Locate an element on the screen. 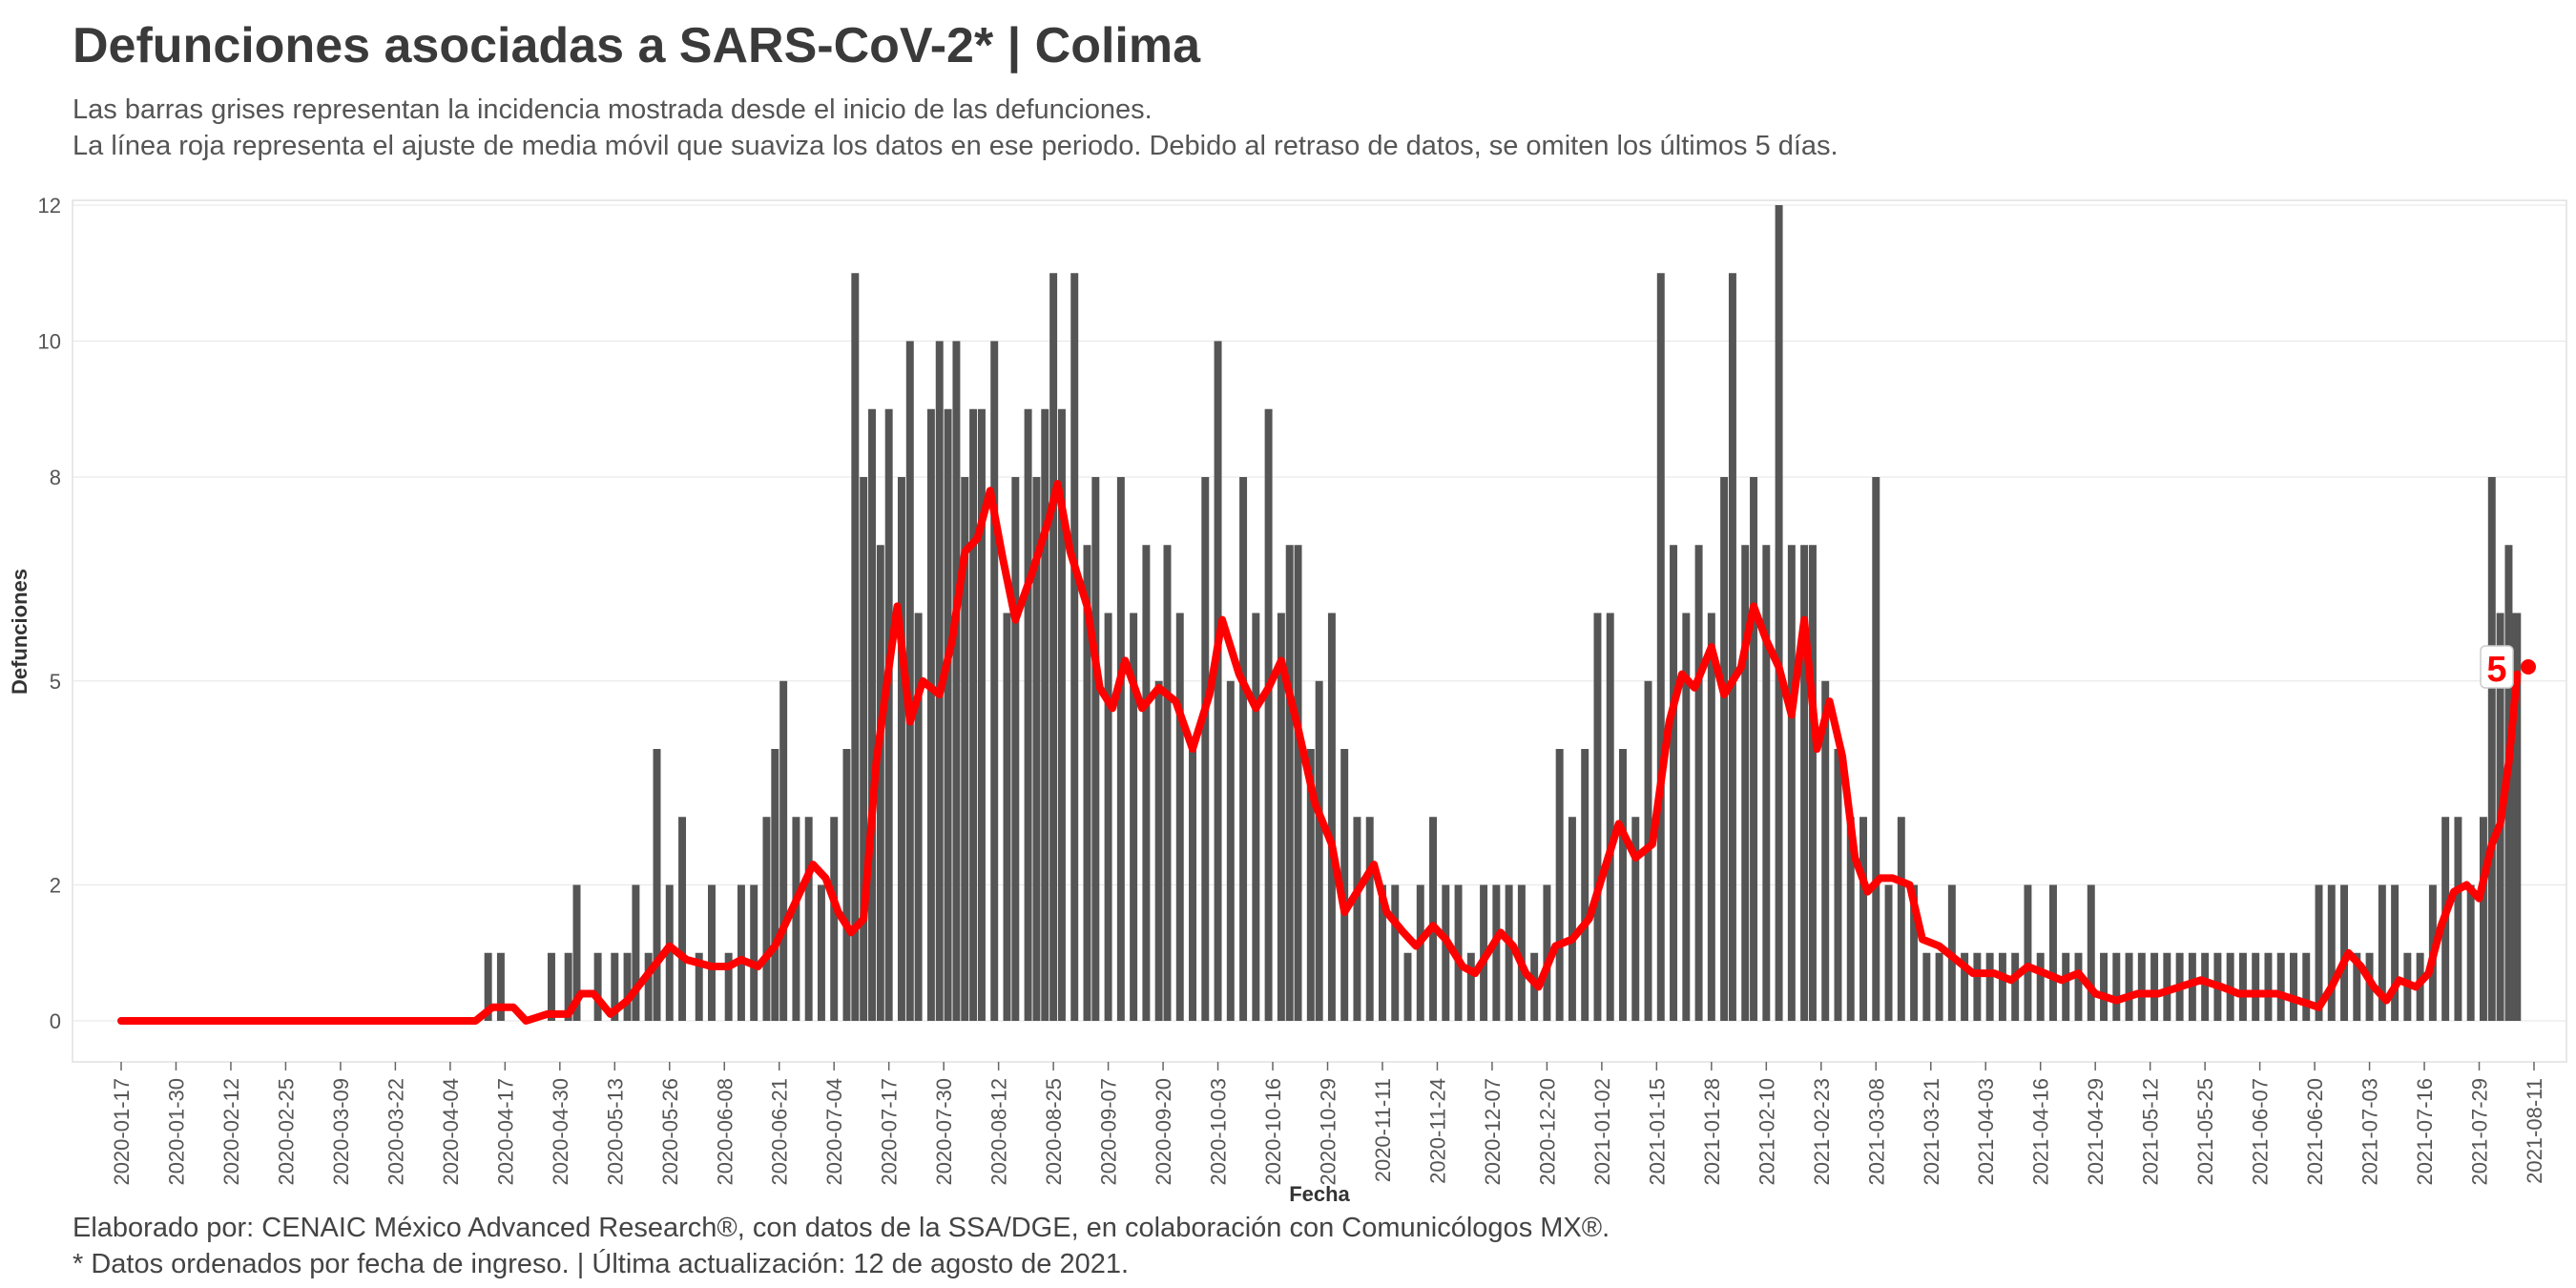 Image resolution: width=2576 pixels, height=1288 pixels. x-tick-label: 2021-05-12 is located at coordinates (2151, 1132).